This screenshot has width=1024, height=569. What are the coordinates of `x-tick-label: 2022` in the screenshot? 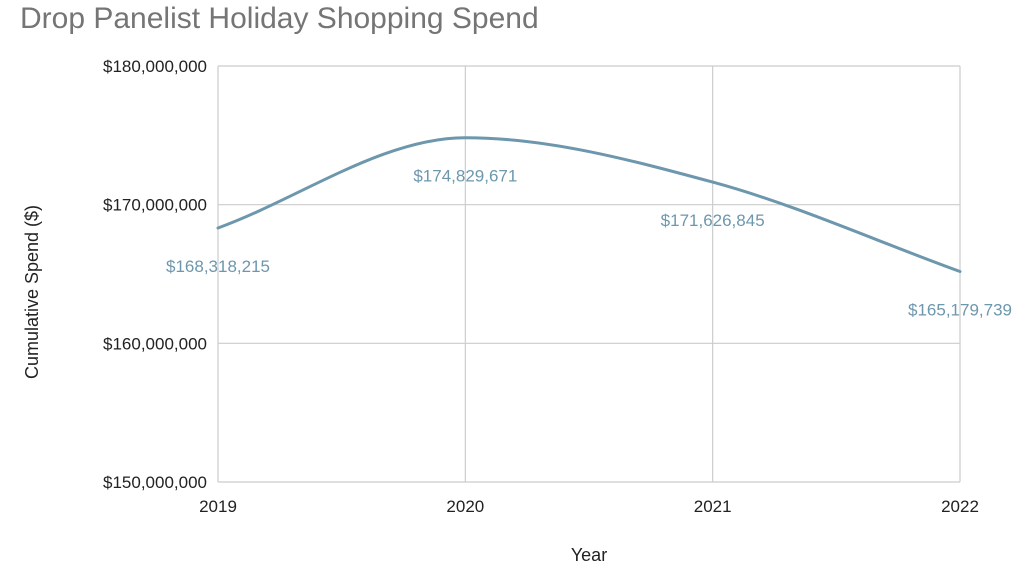 It's located at (960, 506).